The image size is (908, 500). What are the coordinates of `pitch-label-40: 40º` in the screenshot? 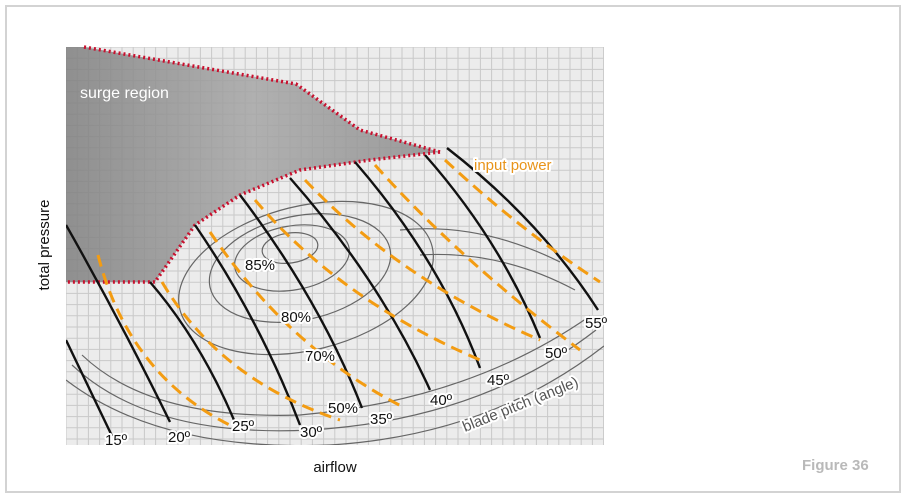 It's located at (441, 400).